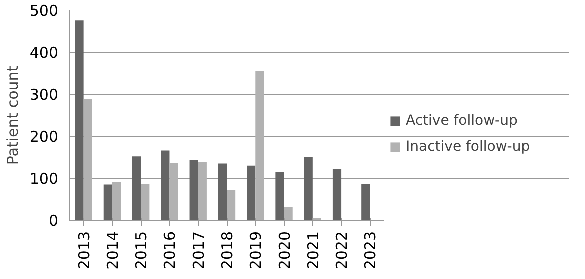 The height and width of the screenshot is (279, 585). Describe the element at coordinates (13, 116) in the screenshot. I see `y-axis-title: Patient count` at that location.